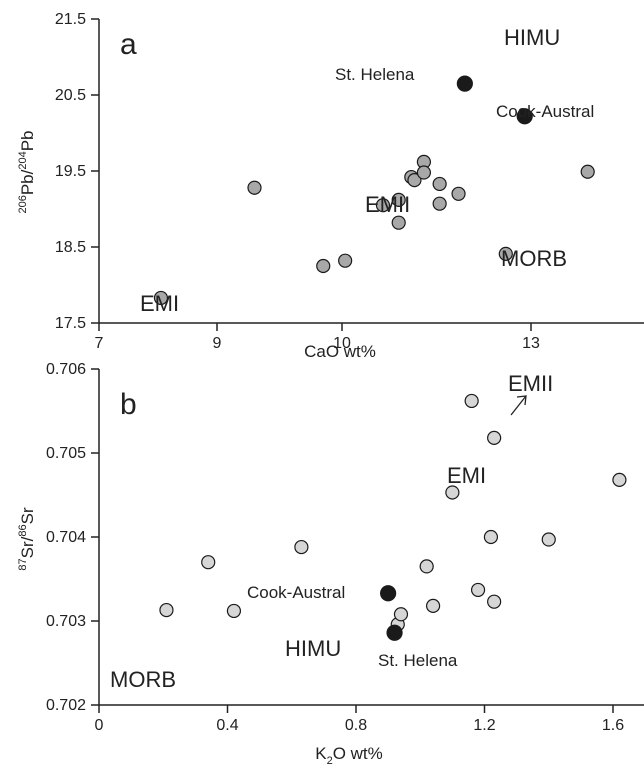  Describe the element at coordinates (613, 725) in the screenshot. I see `b-x-tick-label: 1.6` at that location.